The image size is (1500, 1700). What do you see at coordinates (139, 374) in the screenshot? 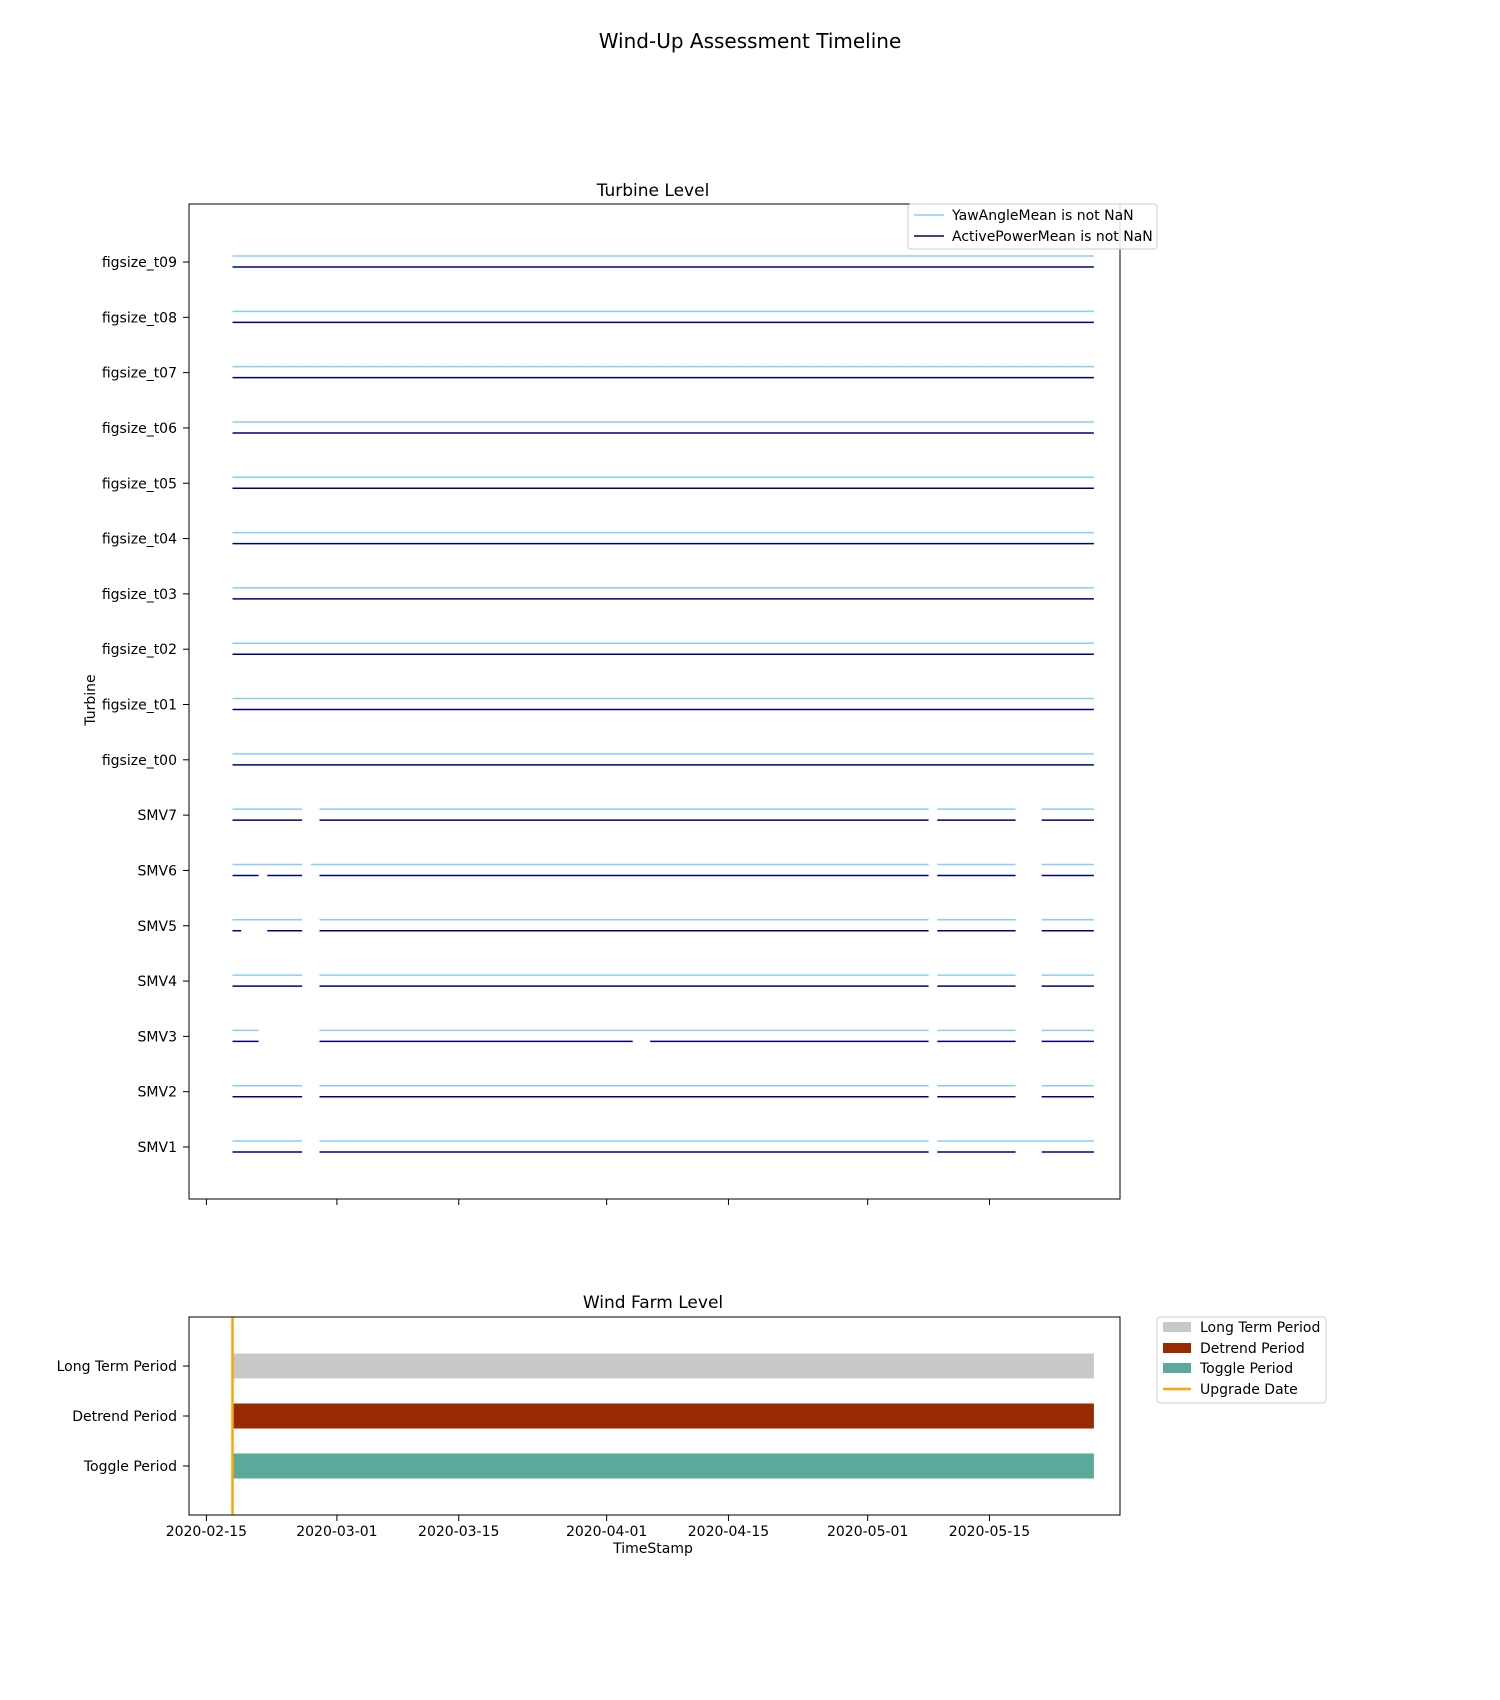
I see `turbine-ytick-label-figsize_t07: figsize_t07` at bounding box center [139, 374].